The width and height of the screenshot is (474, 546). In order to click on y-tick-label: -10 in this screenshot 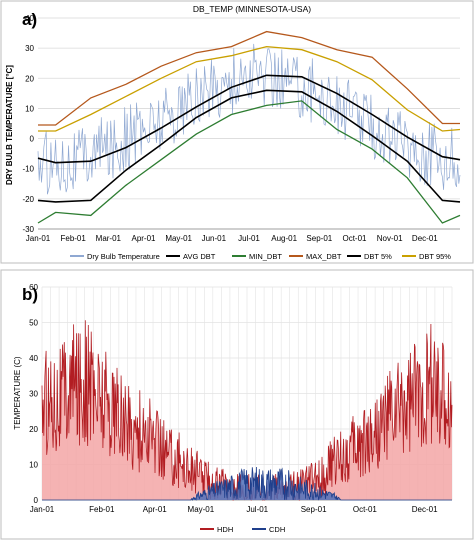, I will do `click(28, 169)`.